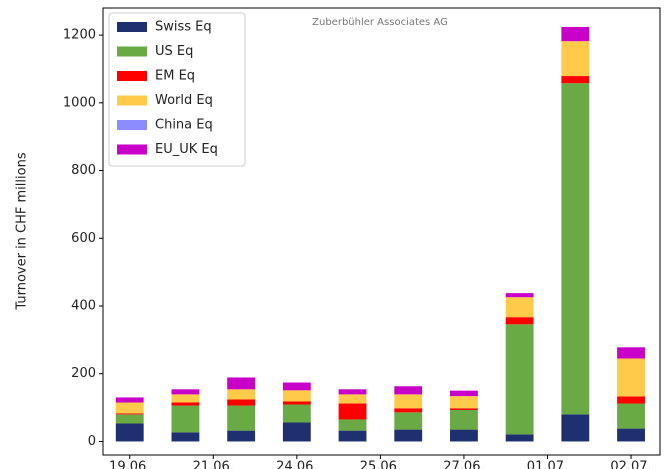  Describe the element at coordinates (296, 464) in the screenshot. I see `x-tick-label: 24.06.` at that location.